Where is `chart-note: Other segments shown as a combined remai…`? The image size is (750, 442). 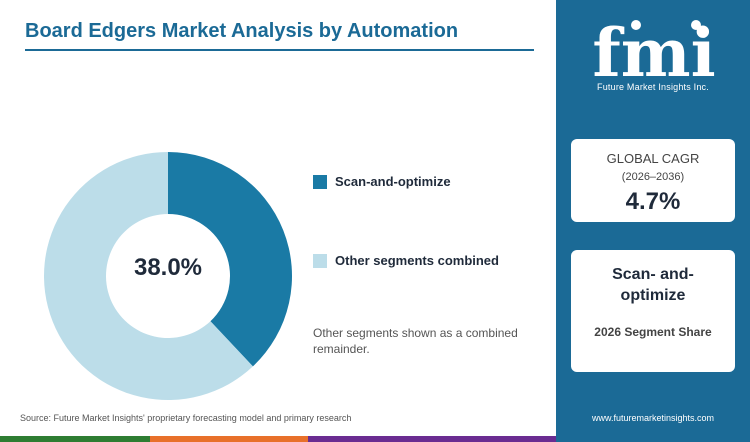 chart-note: Other segments shown as a combined remai… is located at coordinates (415, 341).